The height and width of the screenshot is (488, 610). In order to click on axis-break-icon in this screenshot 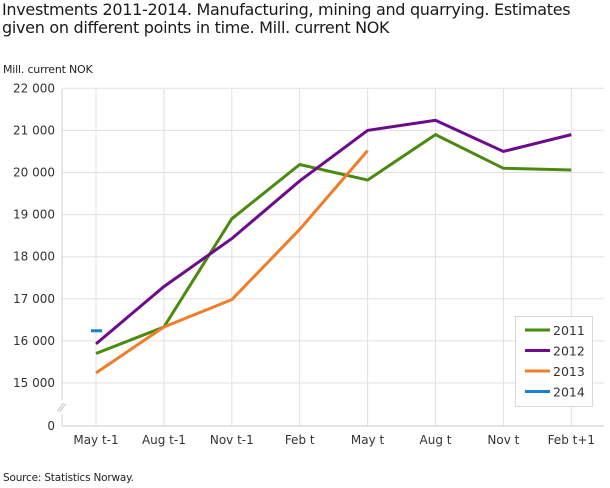, I will do `click(60, 407)`.